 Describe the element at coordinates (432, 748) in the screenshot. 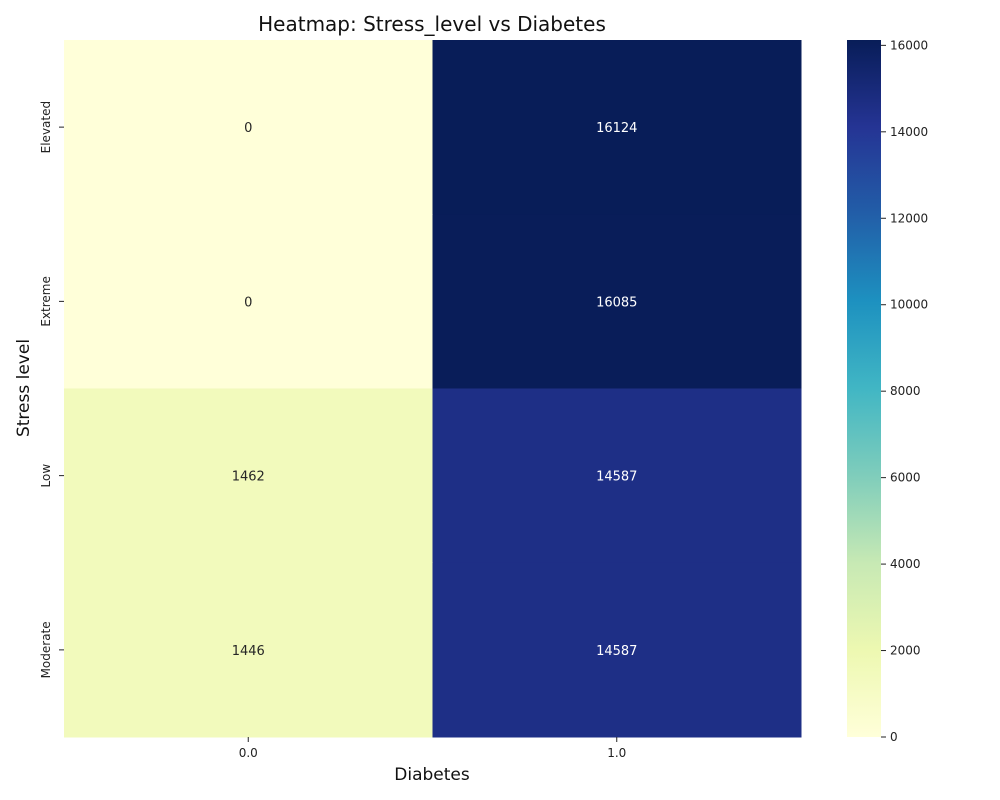

I see `x-axis-ticks: 0.0 1.0` at that location.